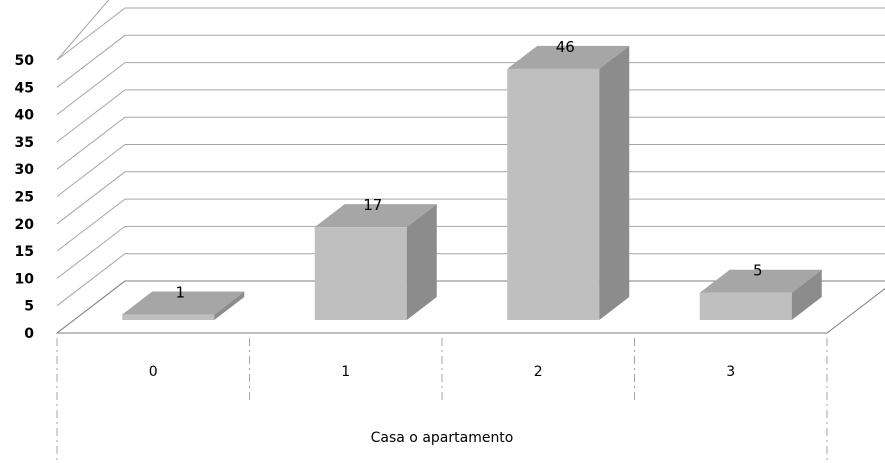 The height and width of the screenshot is (463, 885). I want to click on data-label-1: 17, so click(372, 205).